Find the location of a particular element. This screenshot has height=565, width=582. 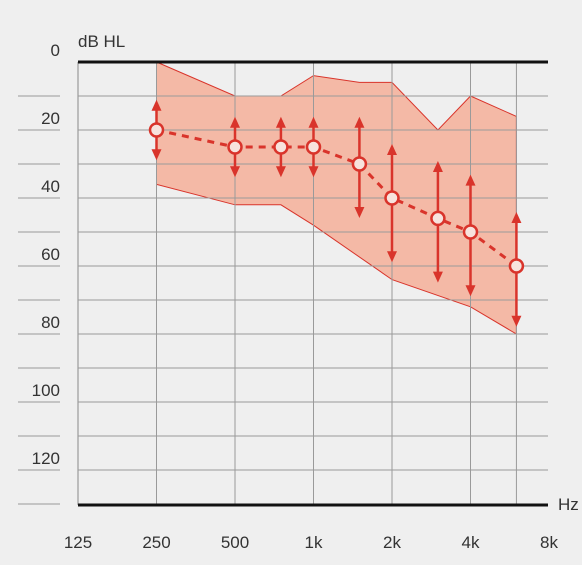

y-tick-label: 80 is located at coordinates (50, 322).